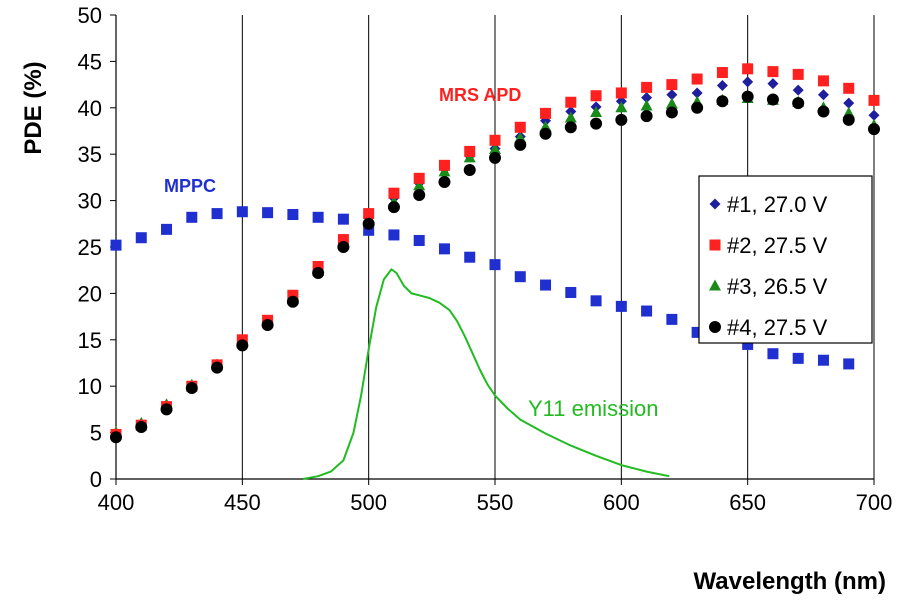  What do you see at coordinates (90, 386) in the screenshot?
I see `y-tick-label: 10` at bounding box center [90, 386].